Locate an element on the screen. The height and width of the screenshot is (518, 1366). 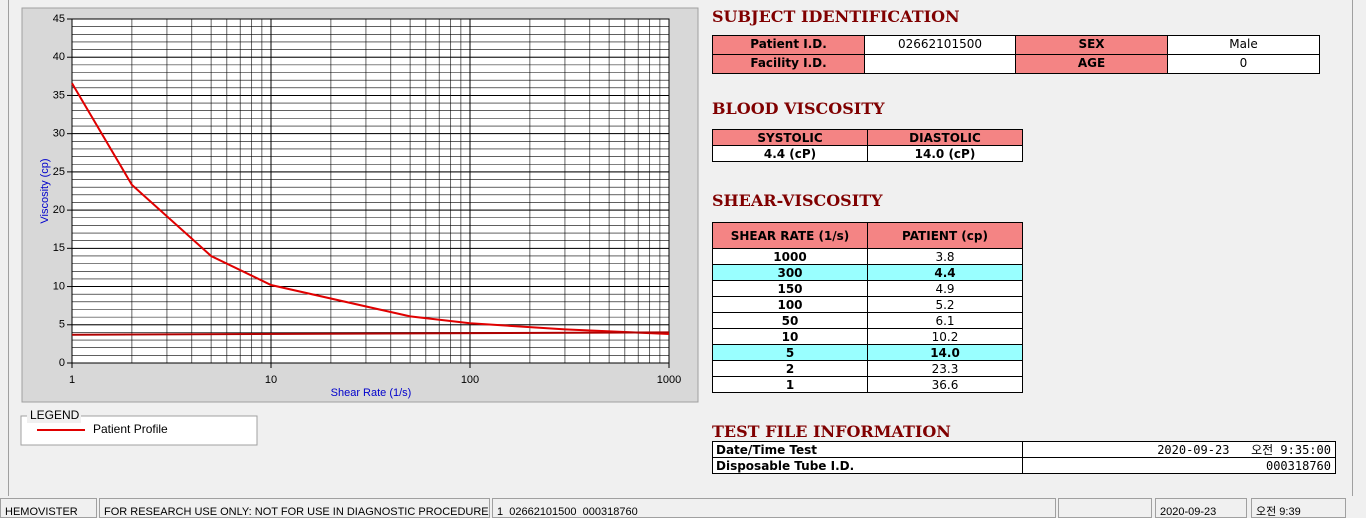
table-cell: 36.6 is located at coordinates (945, 384).